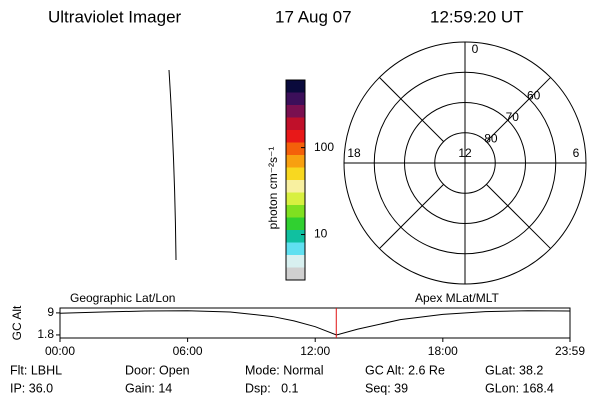  Describe the element at coordinates (148, 388) in the screenshot. I see `info-field: Gain: 14` at that location.